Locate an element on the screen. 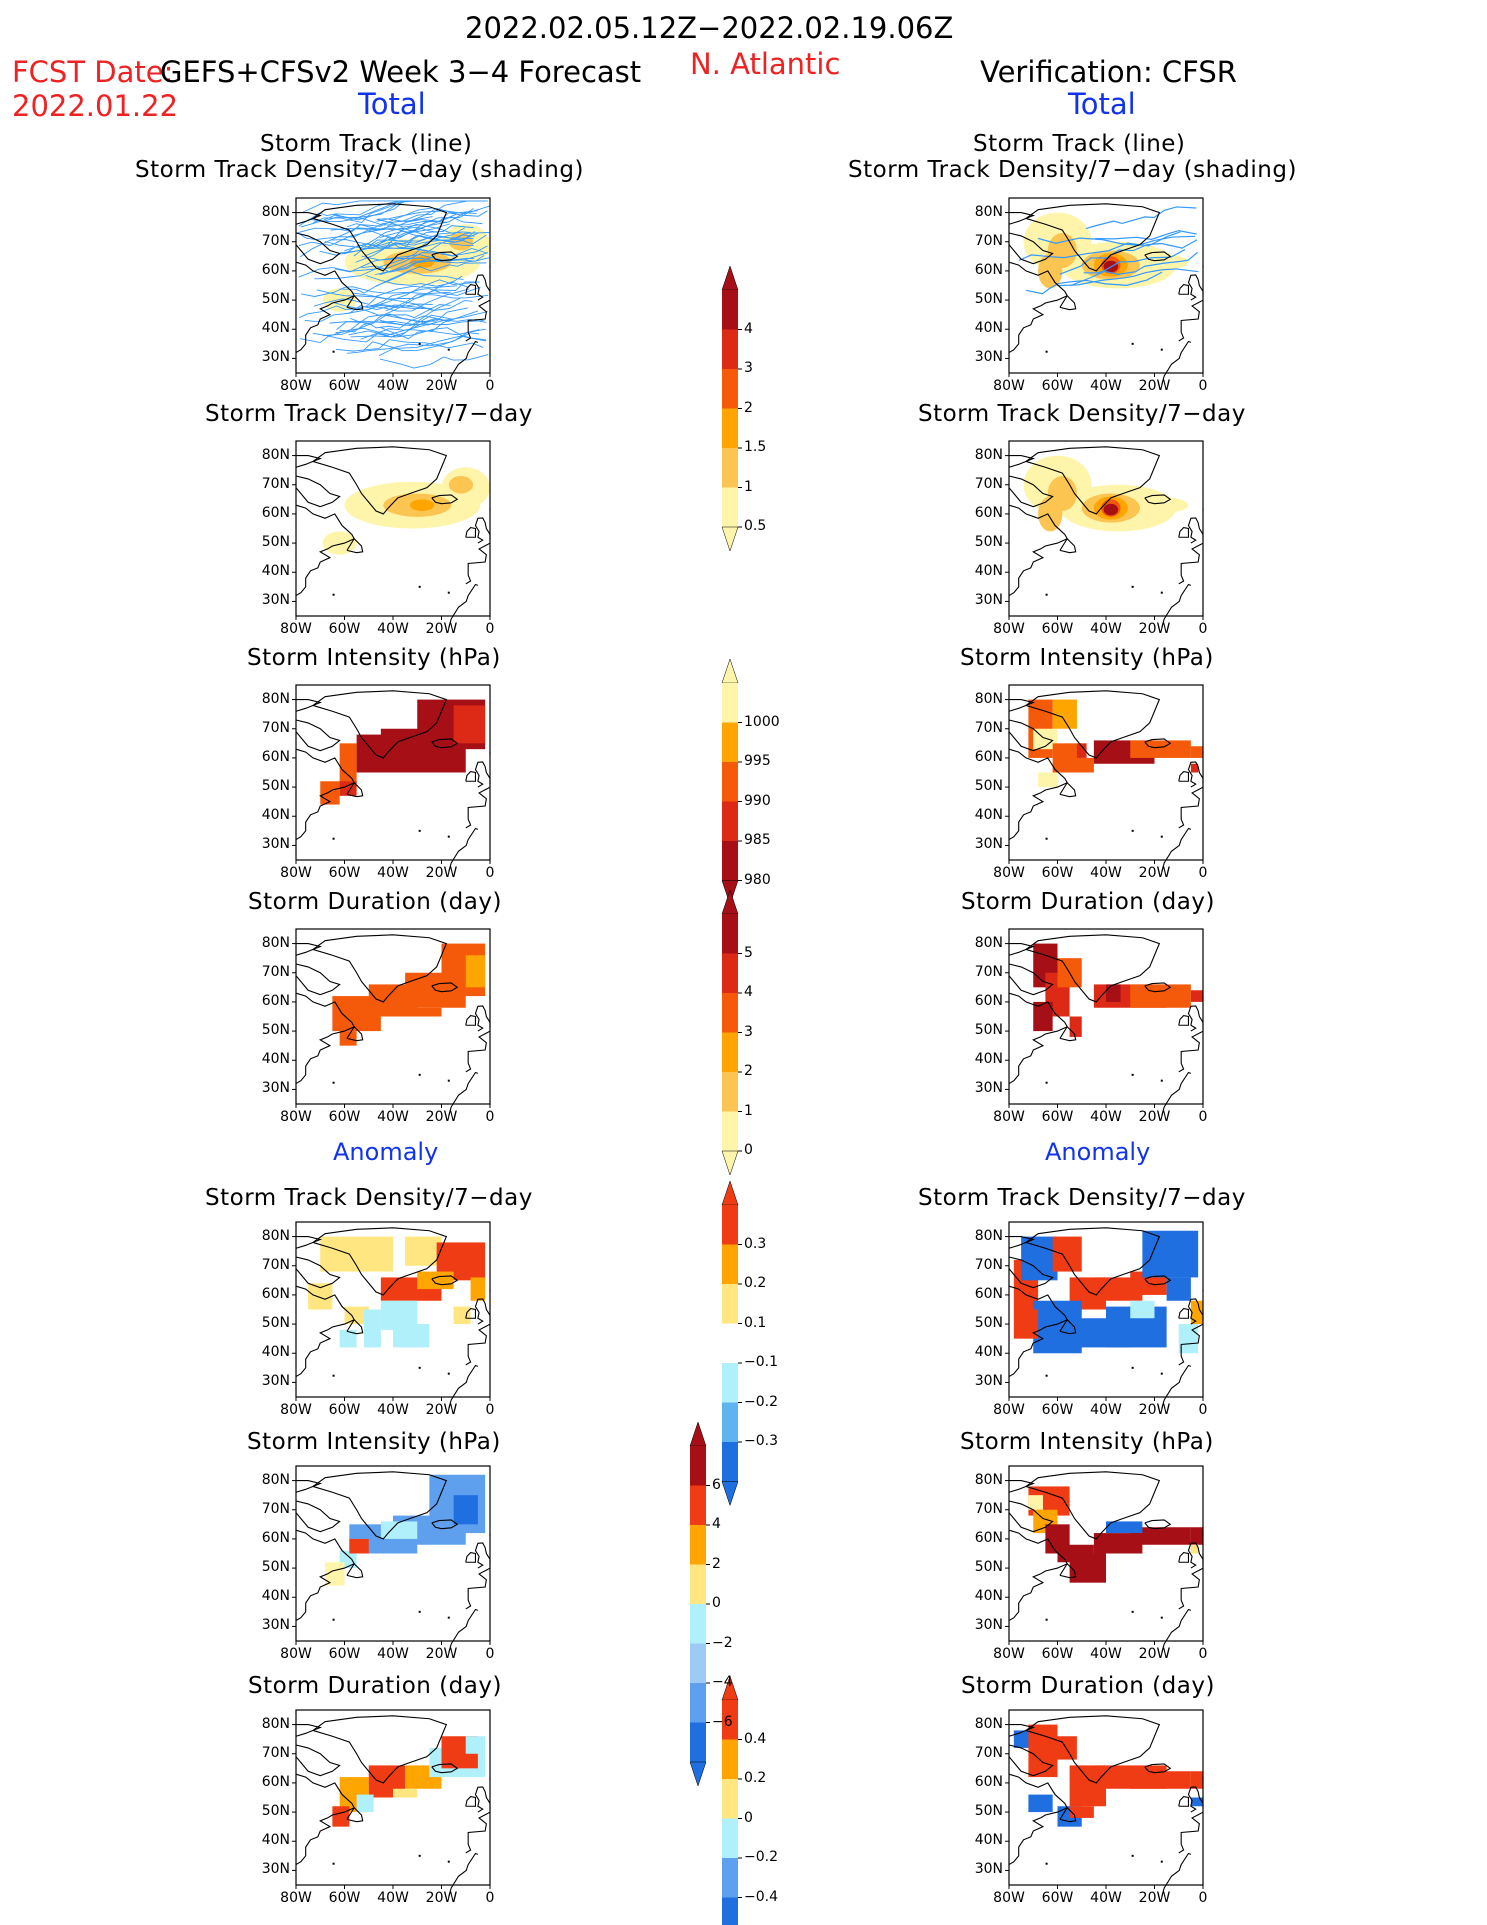 Image resolution: width=1487 pixels, height=1925 pixels. left-lat-tick-5: 50N is located at coordinates (275, 1323).